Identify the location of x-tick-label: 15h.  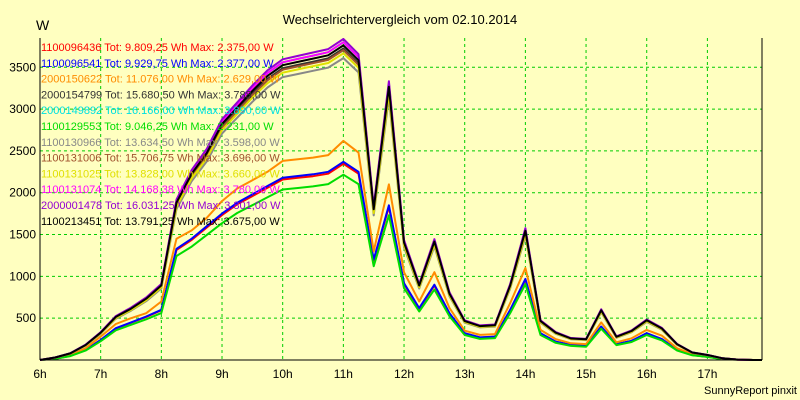
(586, 374).